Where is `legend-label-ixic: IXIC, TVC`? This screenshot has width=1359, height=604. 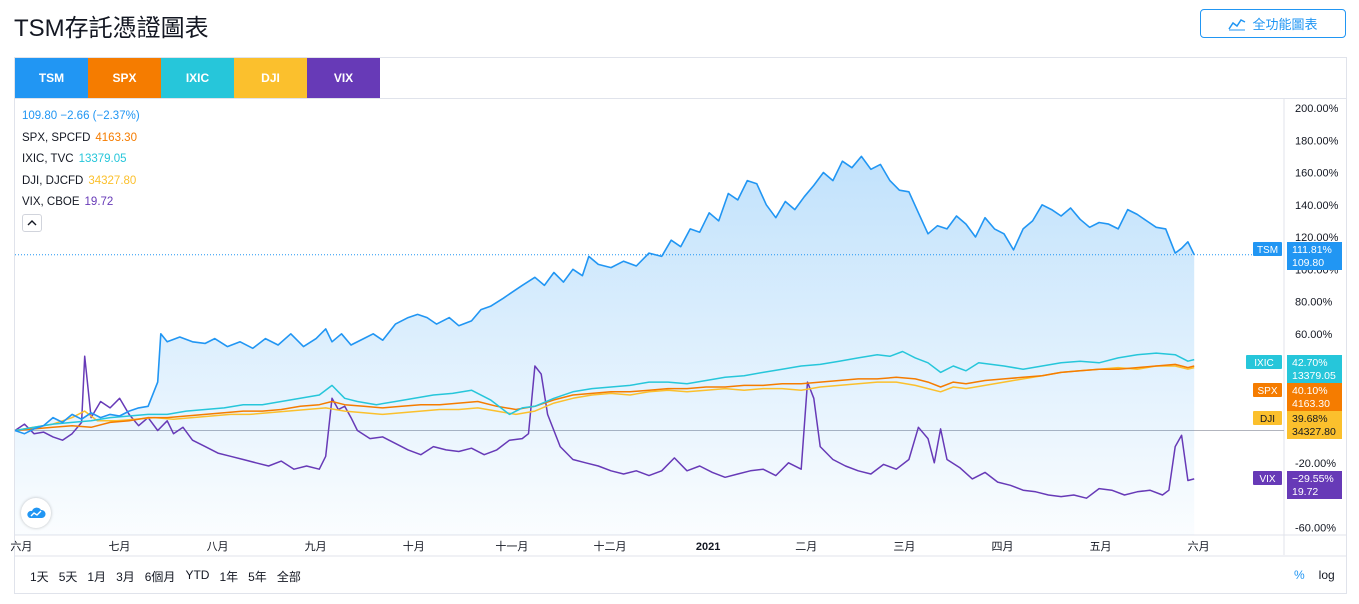 legend-label-ixic: IXIC, TVC is located at coordinates (48, 159).